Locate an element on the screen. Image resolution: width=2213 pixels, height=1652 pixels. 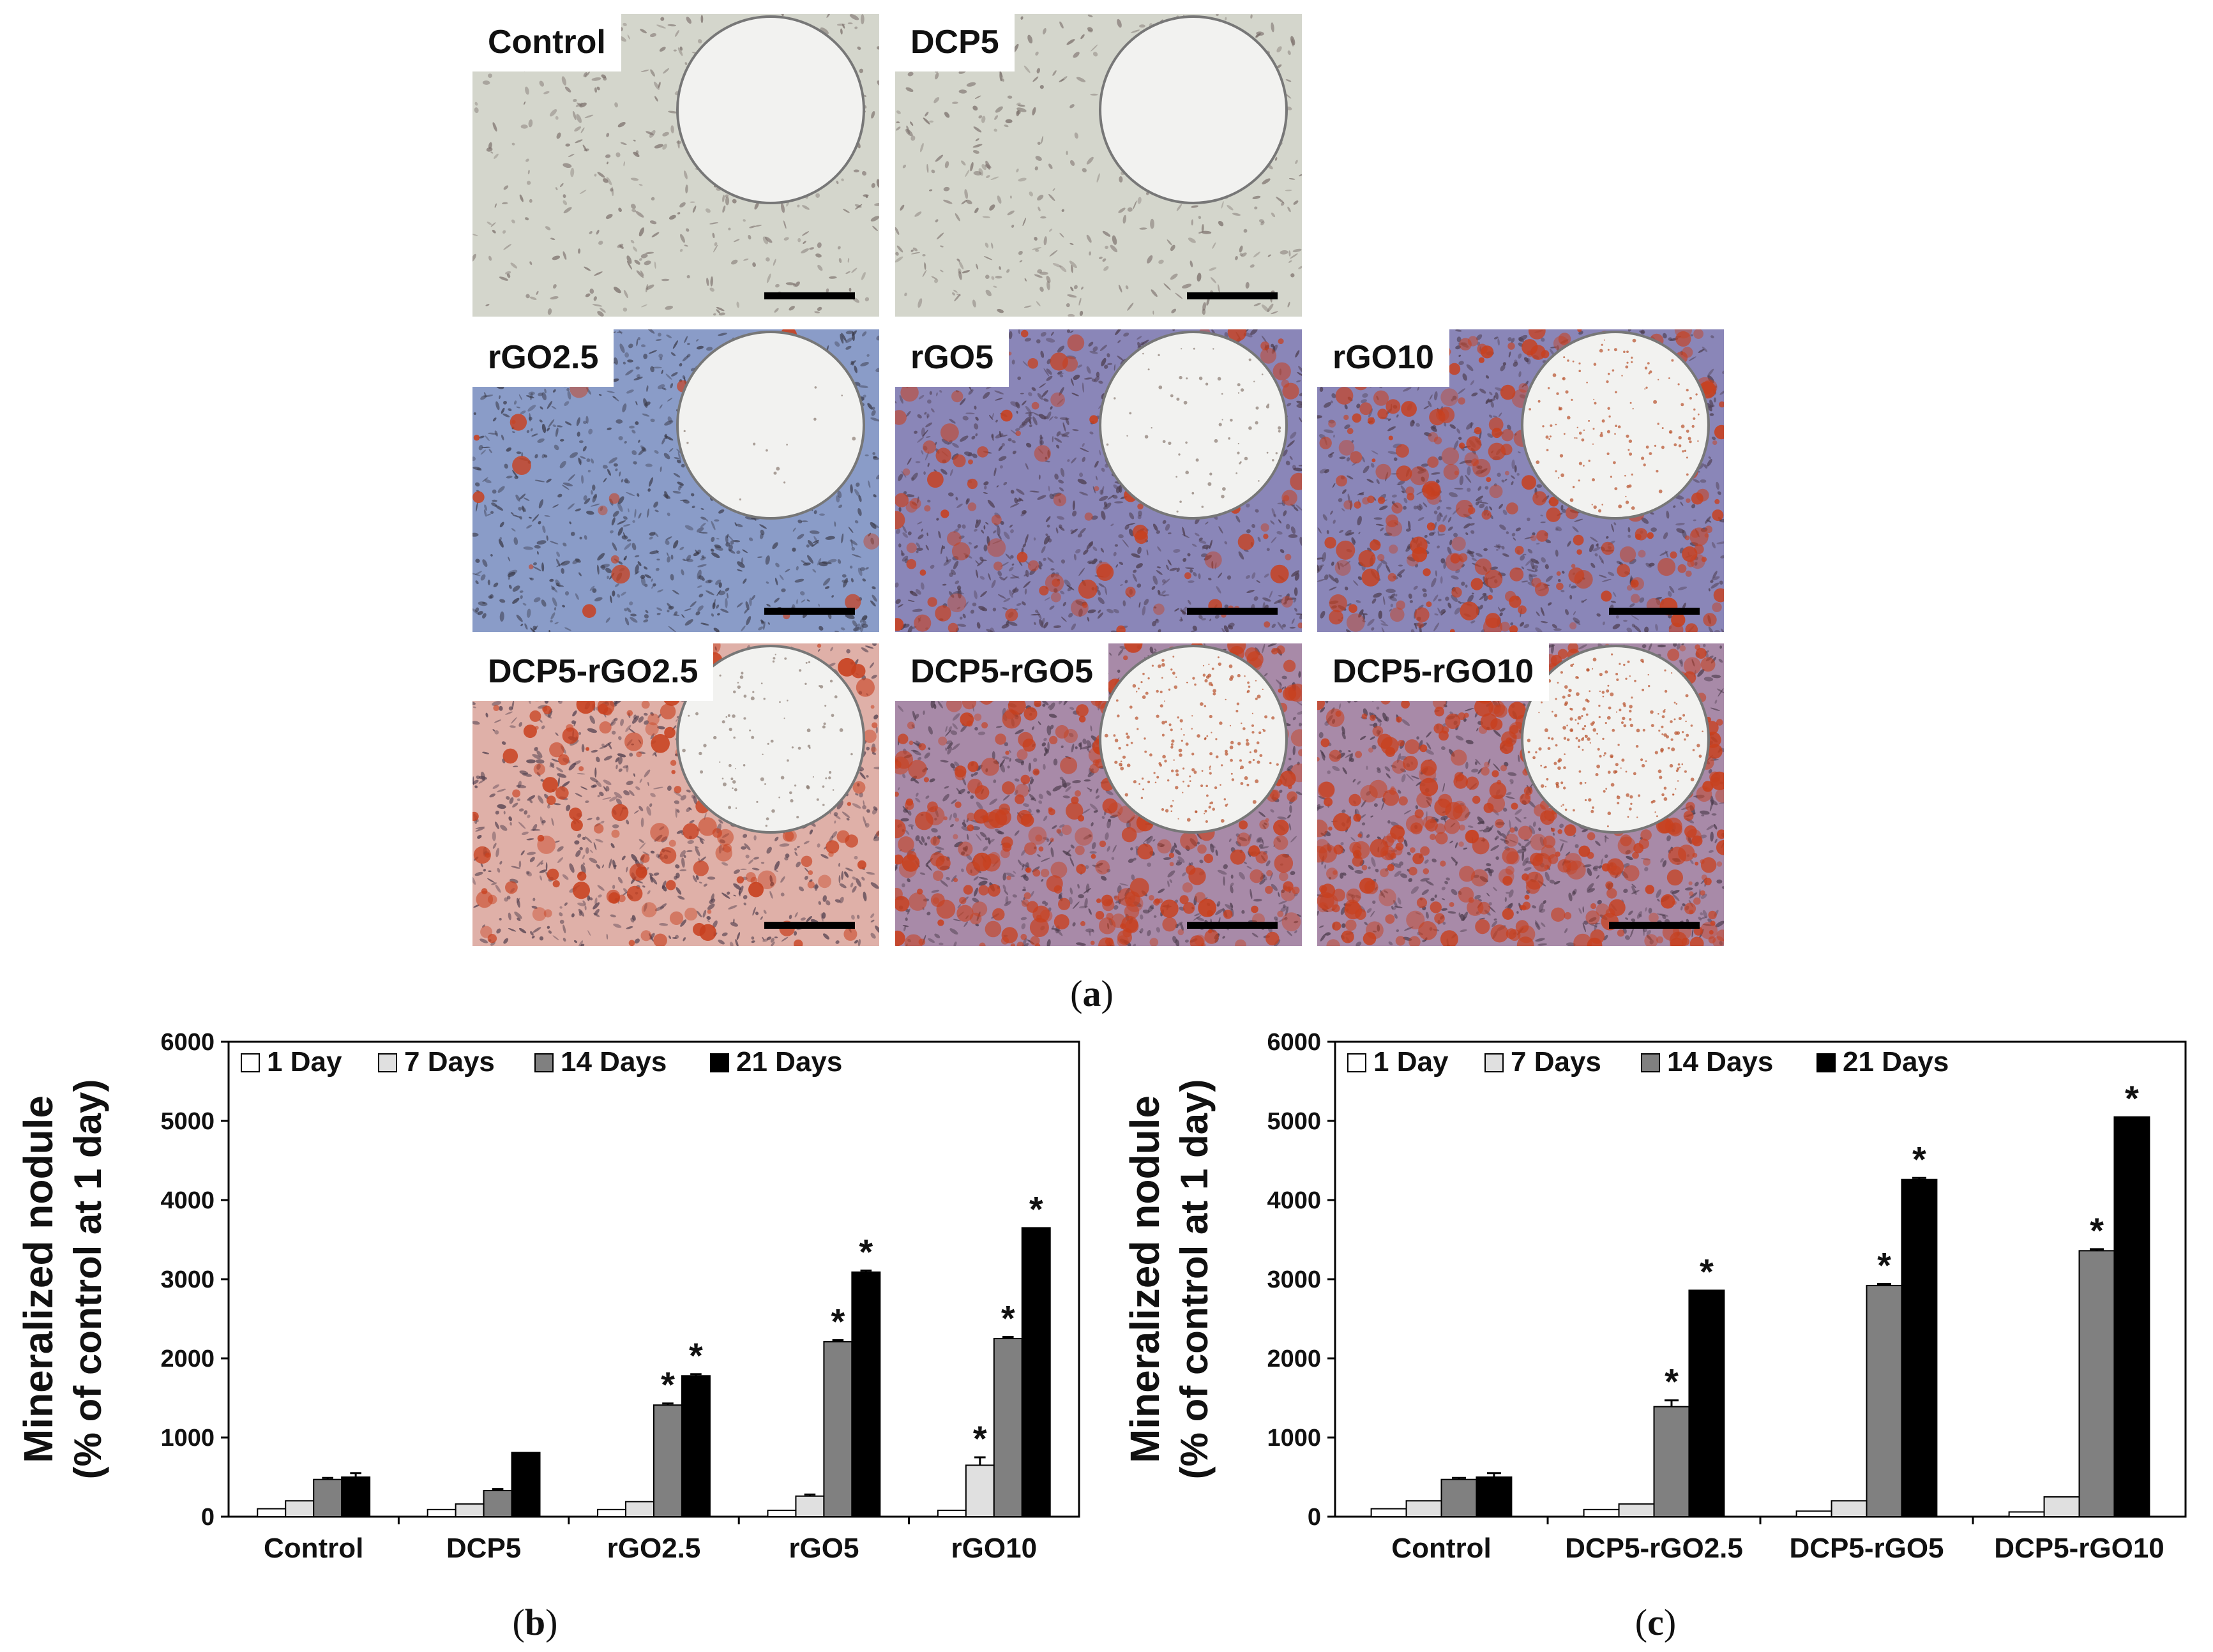
micrograph-dcp5-rgo10: DCP5-rGO10 is located at coordinates (1520, 794).